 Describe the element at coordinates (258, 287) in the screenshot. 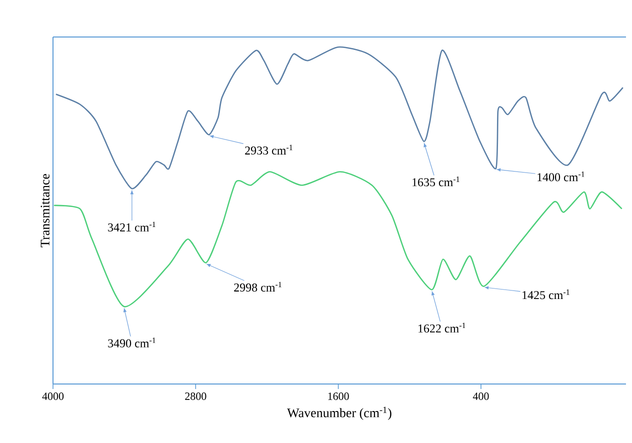

I see `annotation: 2998 cm$^{-1}$` at that location.